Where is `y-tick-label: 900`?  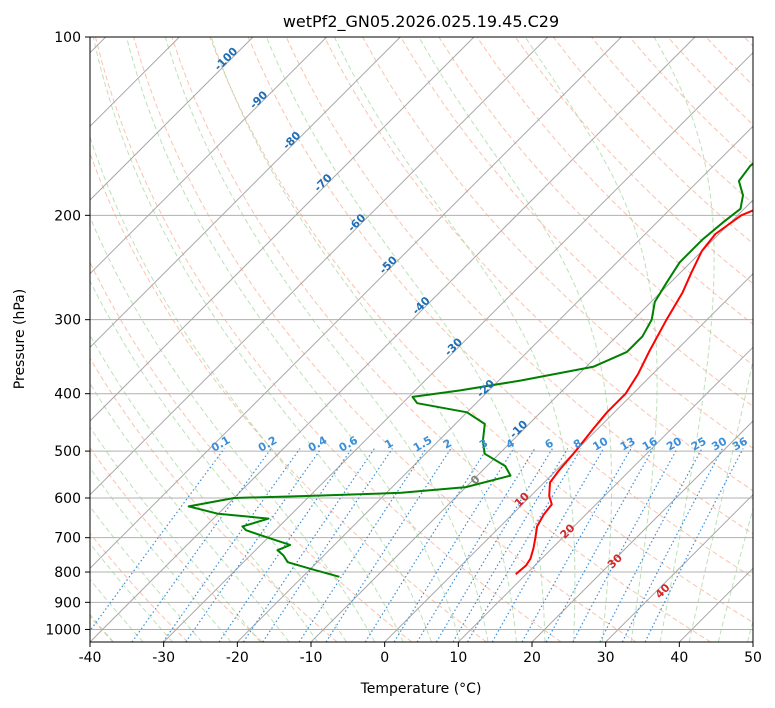
y-tick-label: 900 is located at coordinates (67, 603).